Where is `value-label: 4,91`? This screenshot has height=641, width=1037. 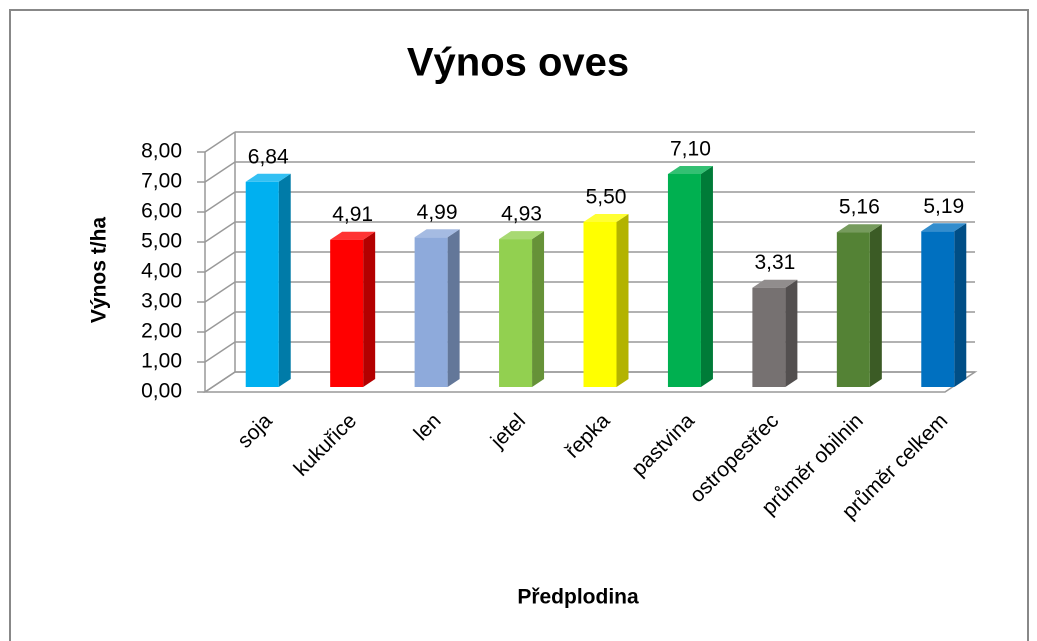
value-label: 4,91 is located at coordinates (352, 214).